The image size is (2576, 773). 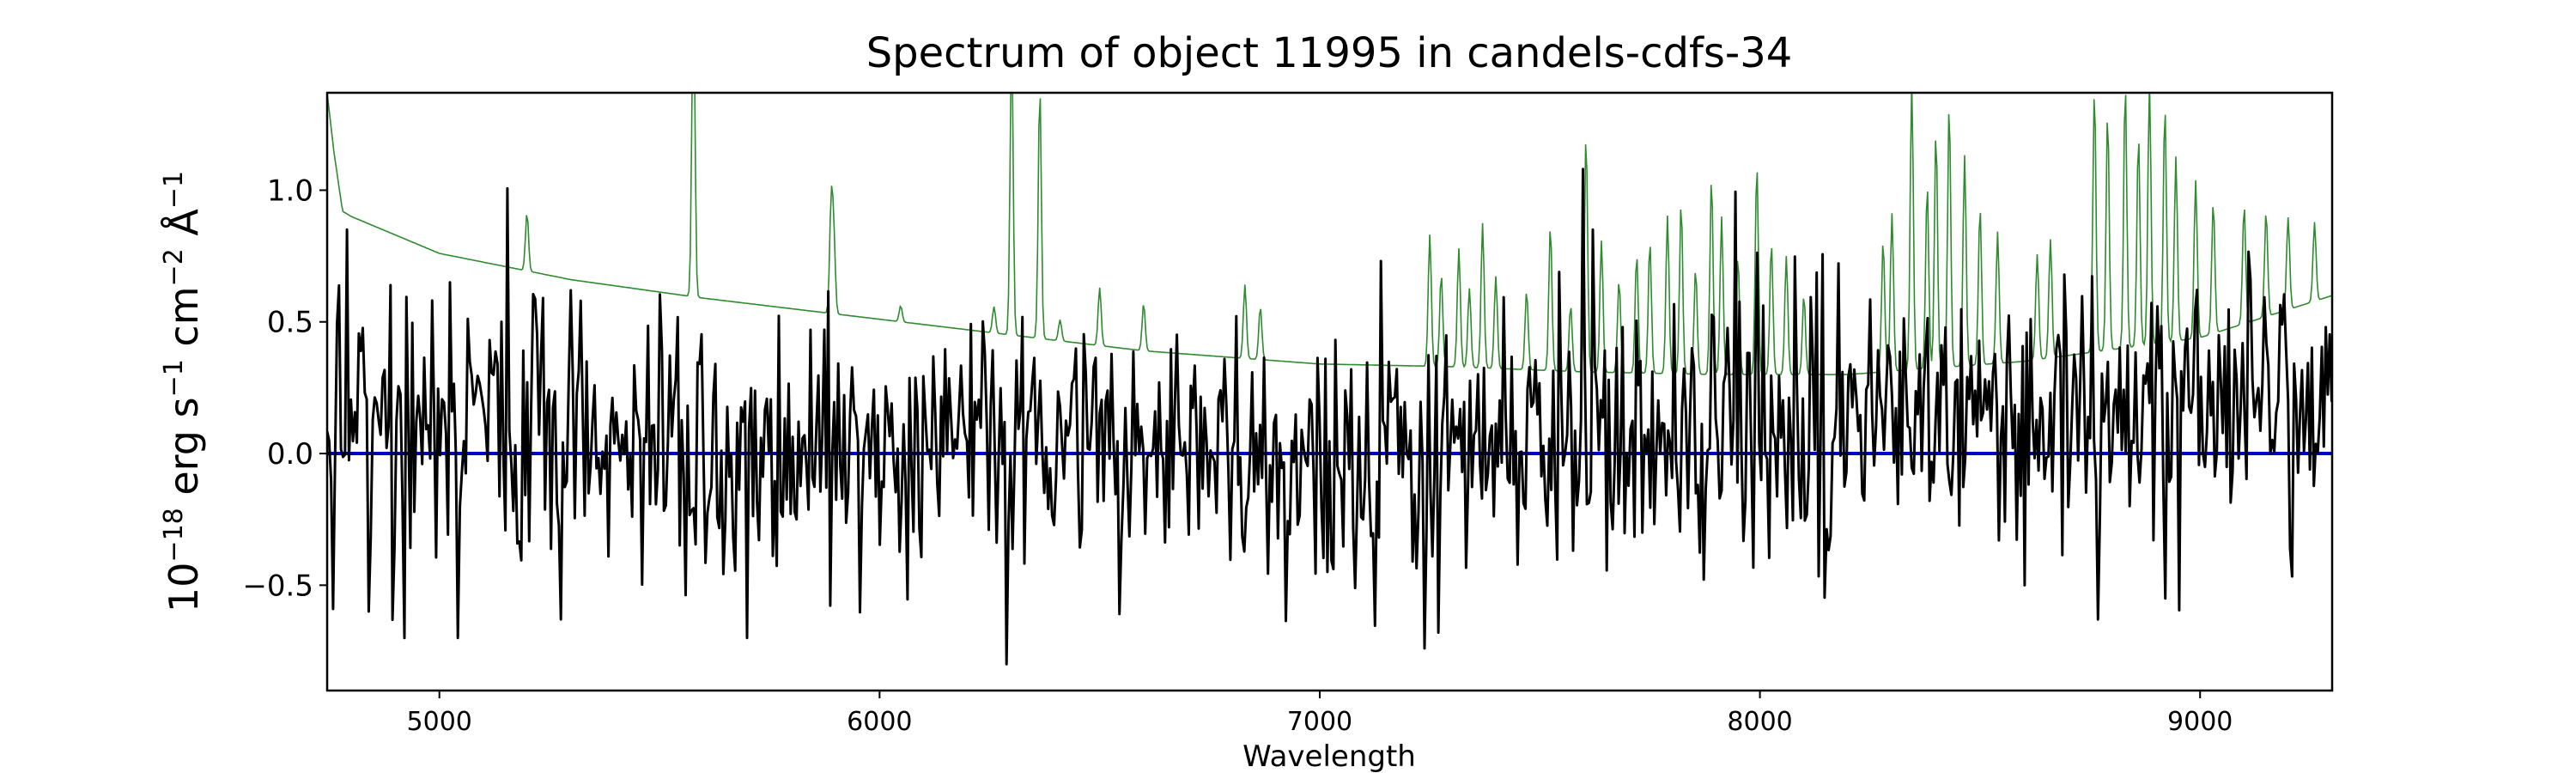 What do you see at coordinates (184, 452) in the screenshot?
I see `y-label-erg: erg s` at bounding box center [184, 452].